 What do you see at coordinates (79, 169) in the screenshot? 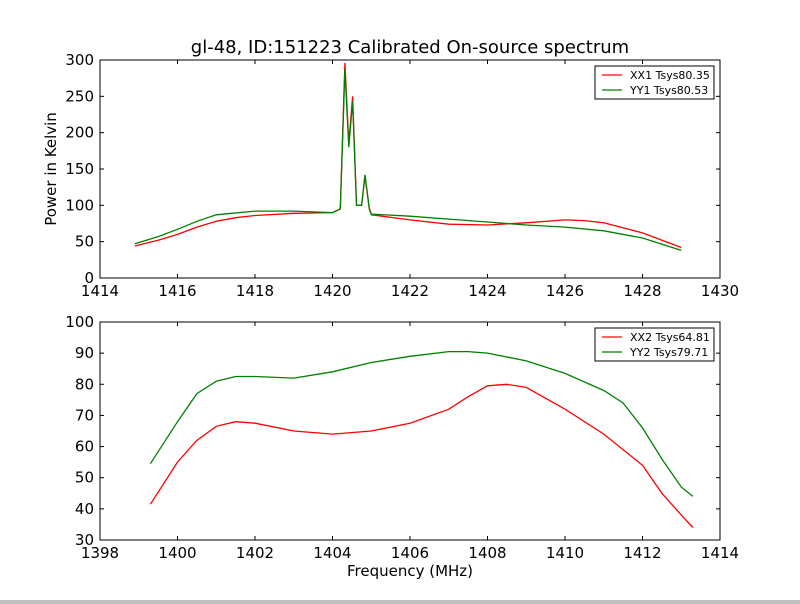
I see `y-tick-label: 150` at bounding box center [79, 169].